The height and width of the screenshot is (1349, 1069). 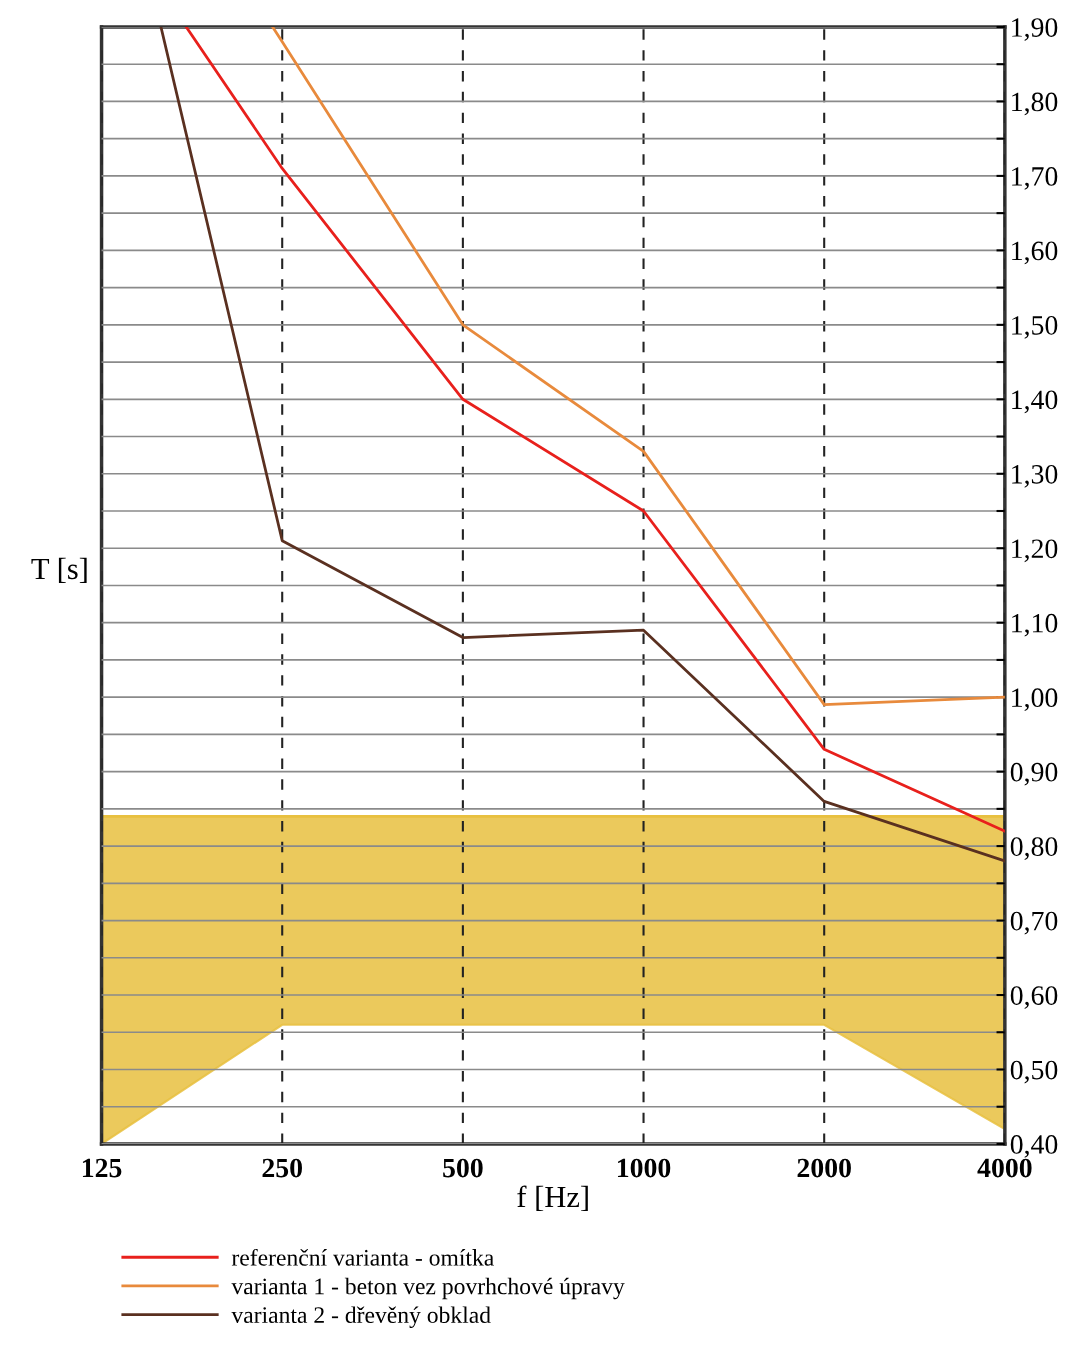 What do you see at coordinates (1035, 29) in the screenshot?
I see `y-tick-label: 1,90` at bounding box center [1035, 29].